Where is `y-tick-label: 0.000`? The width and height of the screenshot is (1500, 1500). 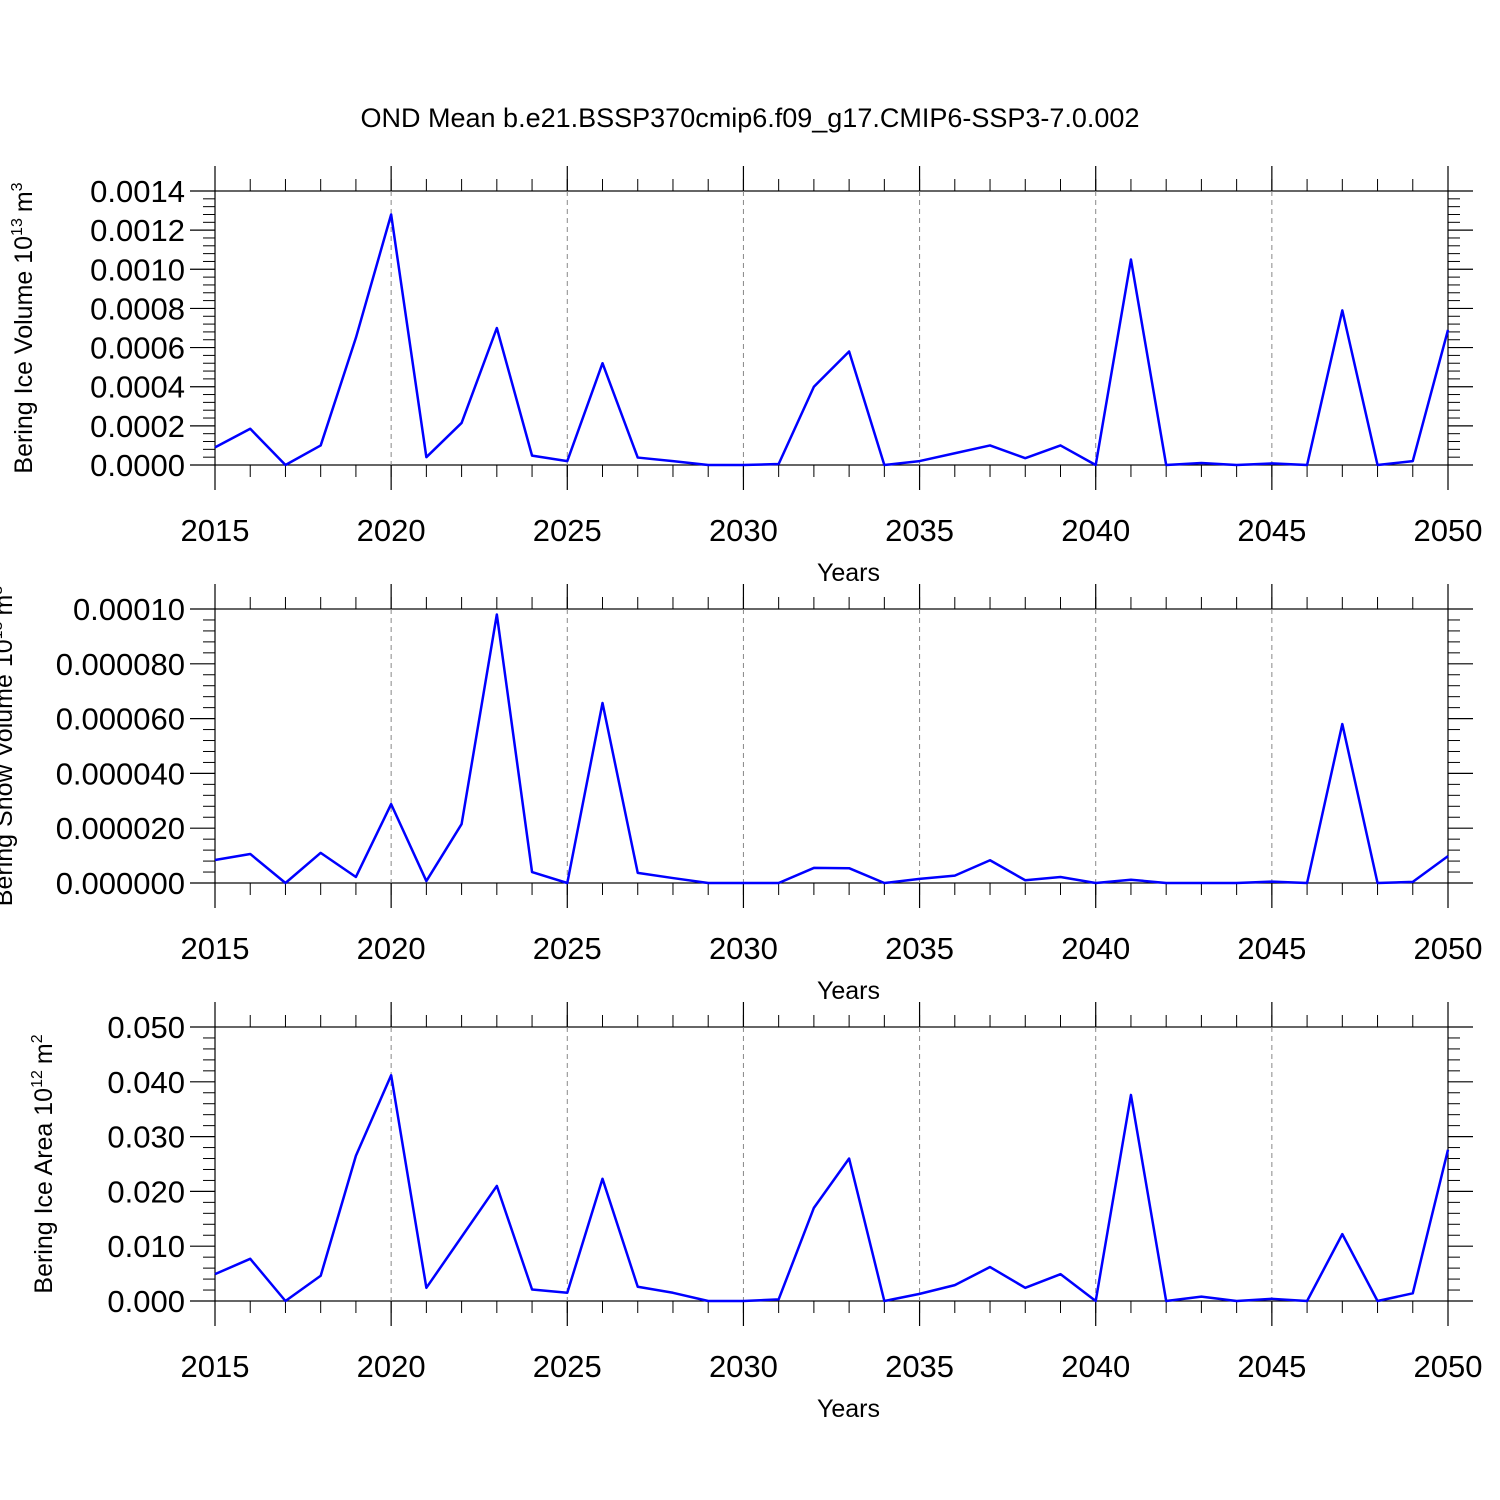 y-tick-label: 0.000 is located at coordinates (146, 1301).